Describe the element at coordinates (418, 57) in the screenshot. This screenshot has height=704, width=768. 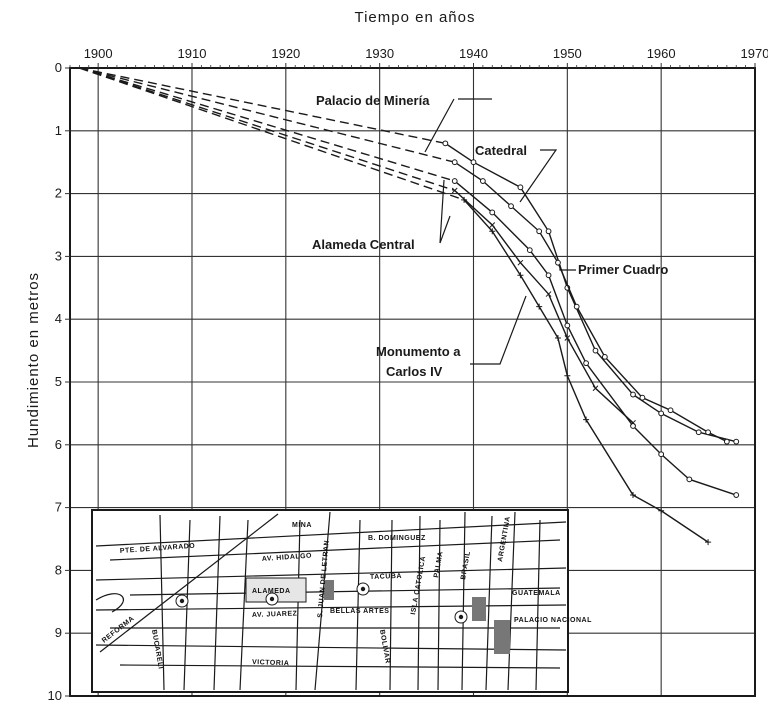
I see `x-axis-ticks: 1900 1910 1920 1930 1940 1950 1960 1970` at that location.